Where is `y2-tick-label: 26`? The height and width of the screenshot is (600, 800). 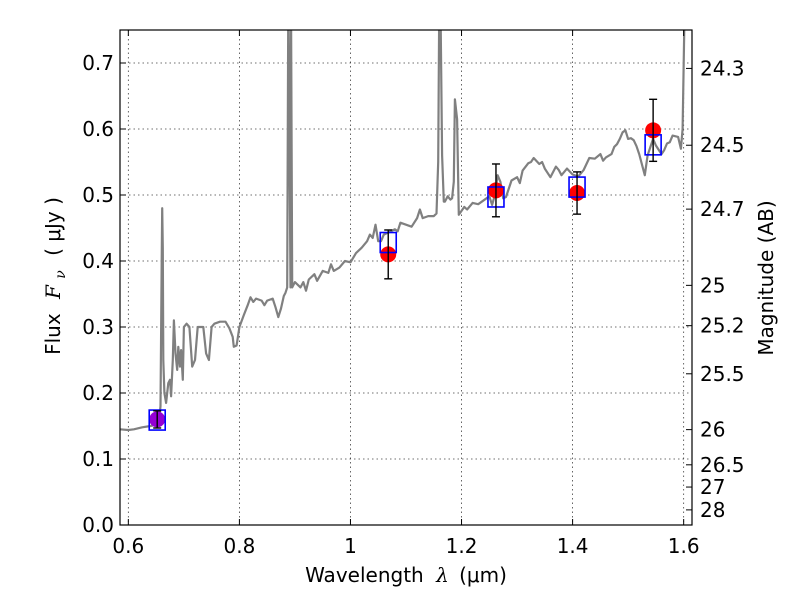 y2-tick-label: 26 is located at coordinates (712, 430).